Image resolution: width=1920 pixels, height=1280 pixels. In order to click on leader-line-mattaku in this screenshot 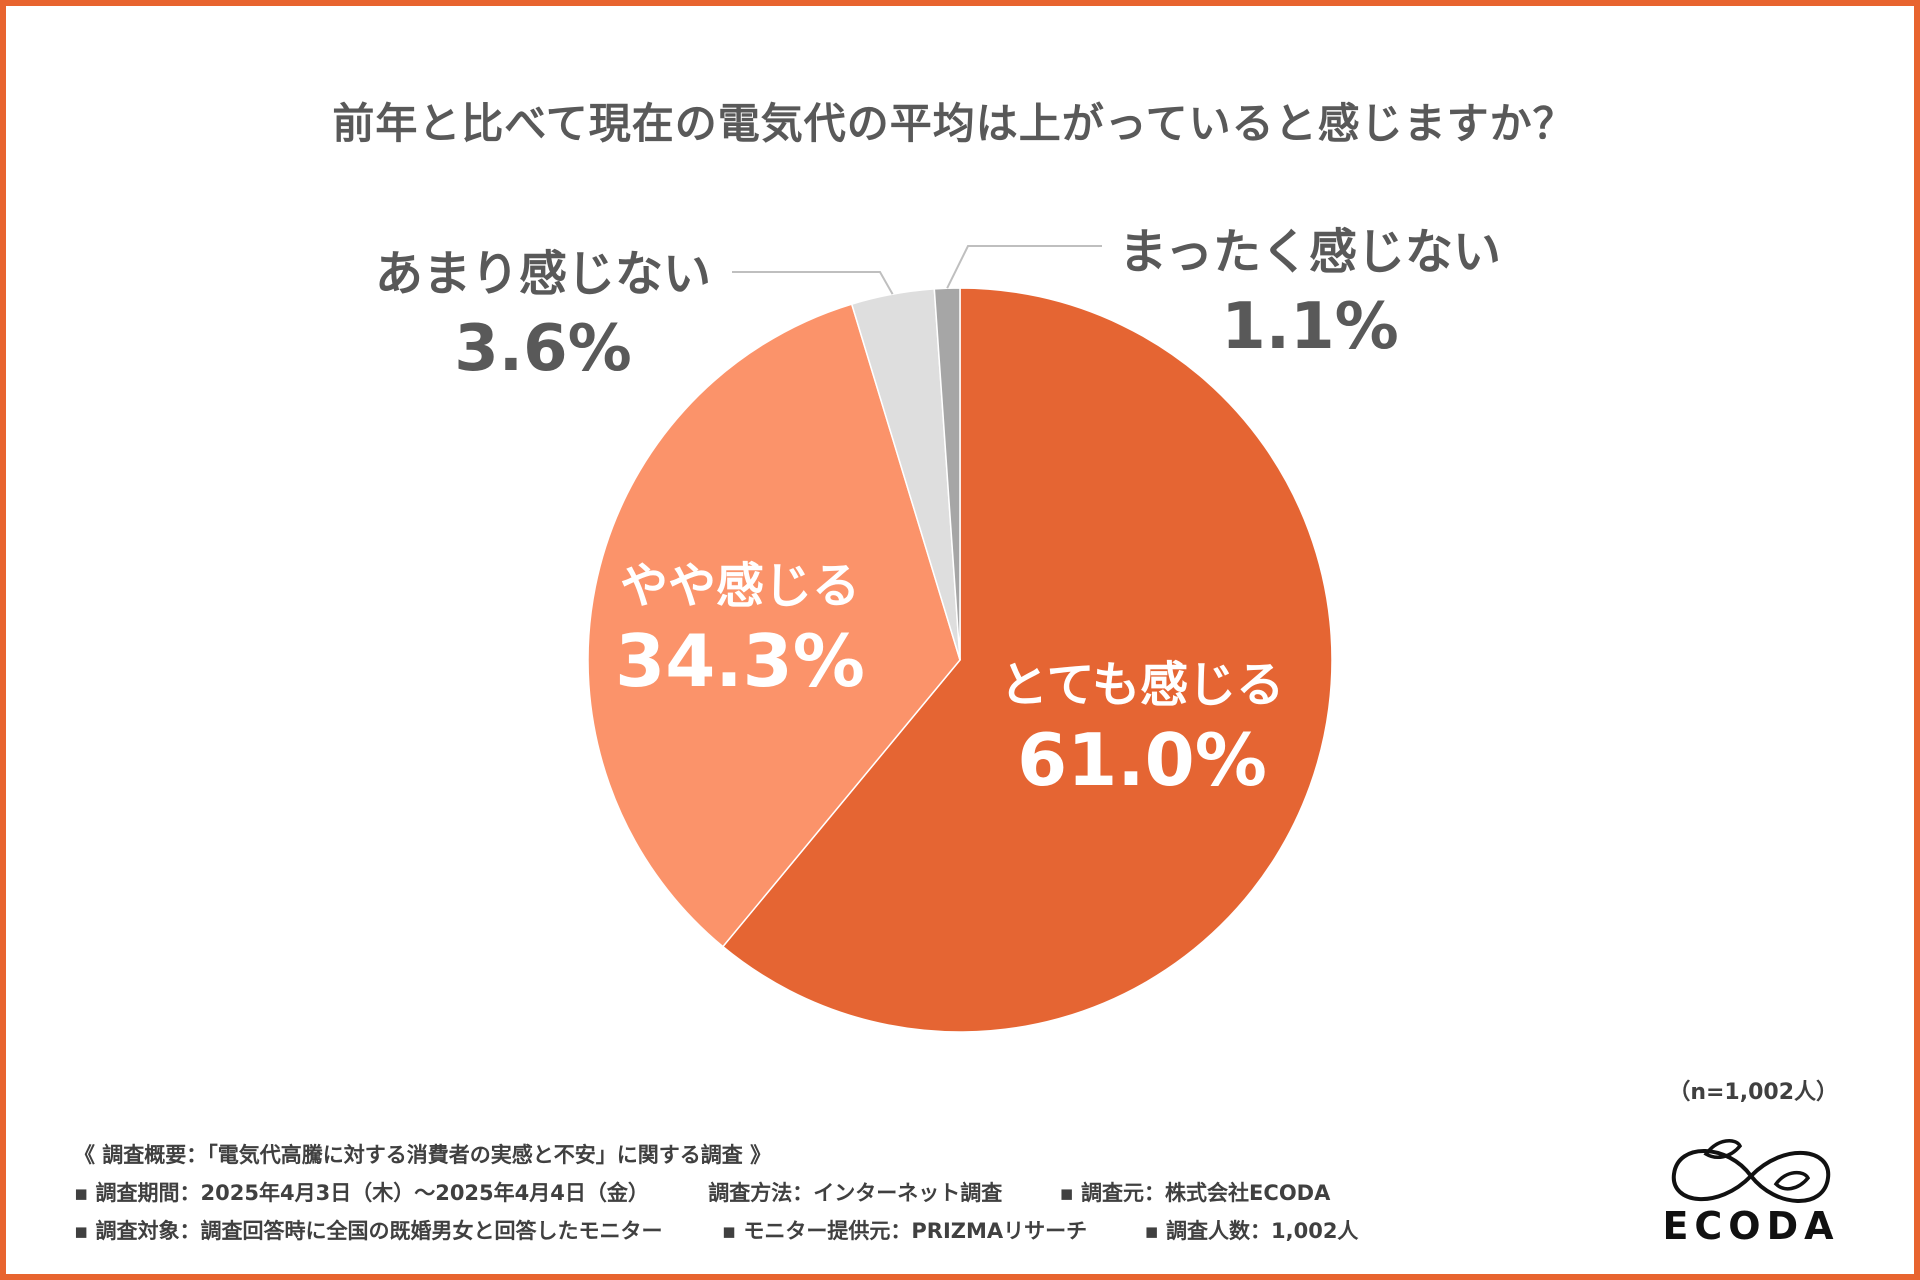, I will do `click(1024, 267)`.